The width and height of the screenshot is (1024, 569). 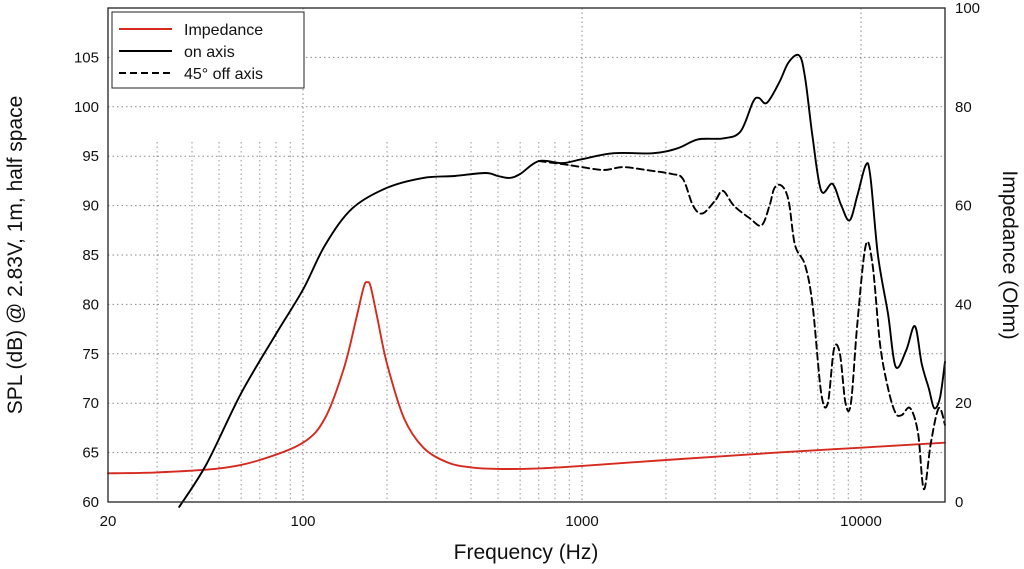 What do you see at coordinates (959, 502) in the screenshot?
I see `y-right-tick-label: 0` at bounding box center [959, 502].